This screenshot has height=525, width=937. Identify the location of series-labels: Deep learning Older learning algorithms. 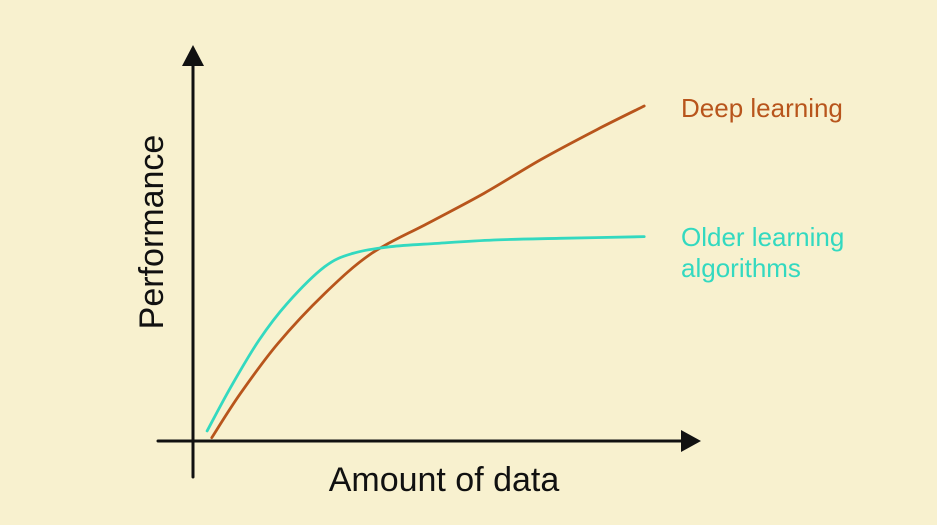
(762, 188).